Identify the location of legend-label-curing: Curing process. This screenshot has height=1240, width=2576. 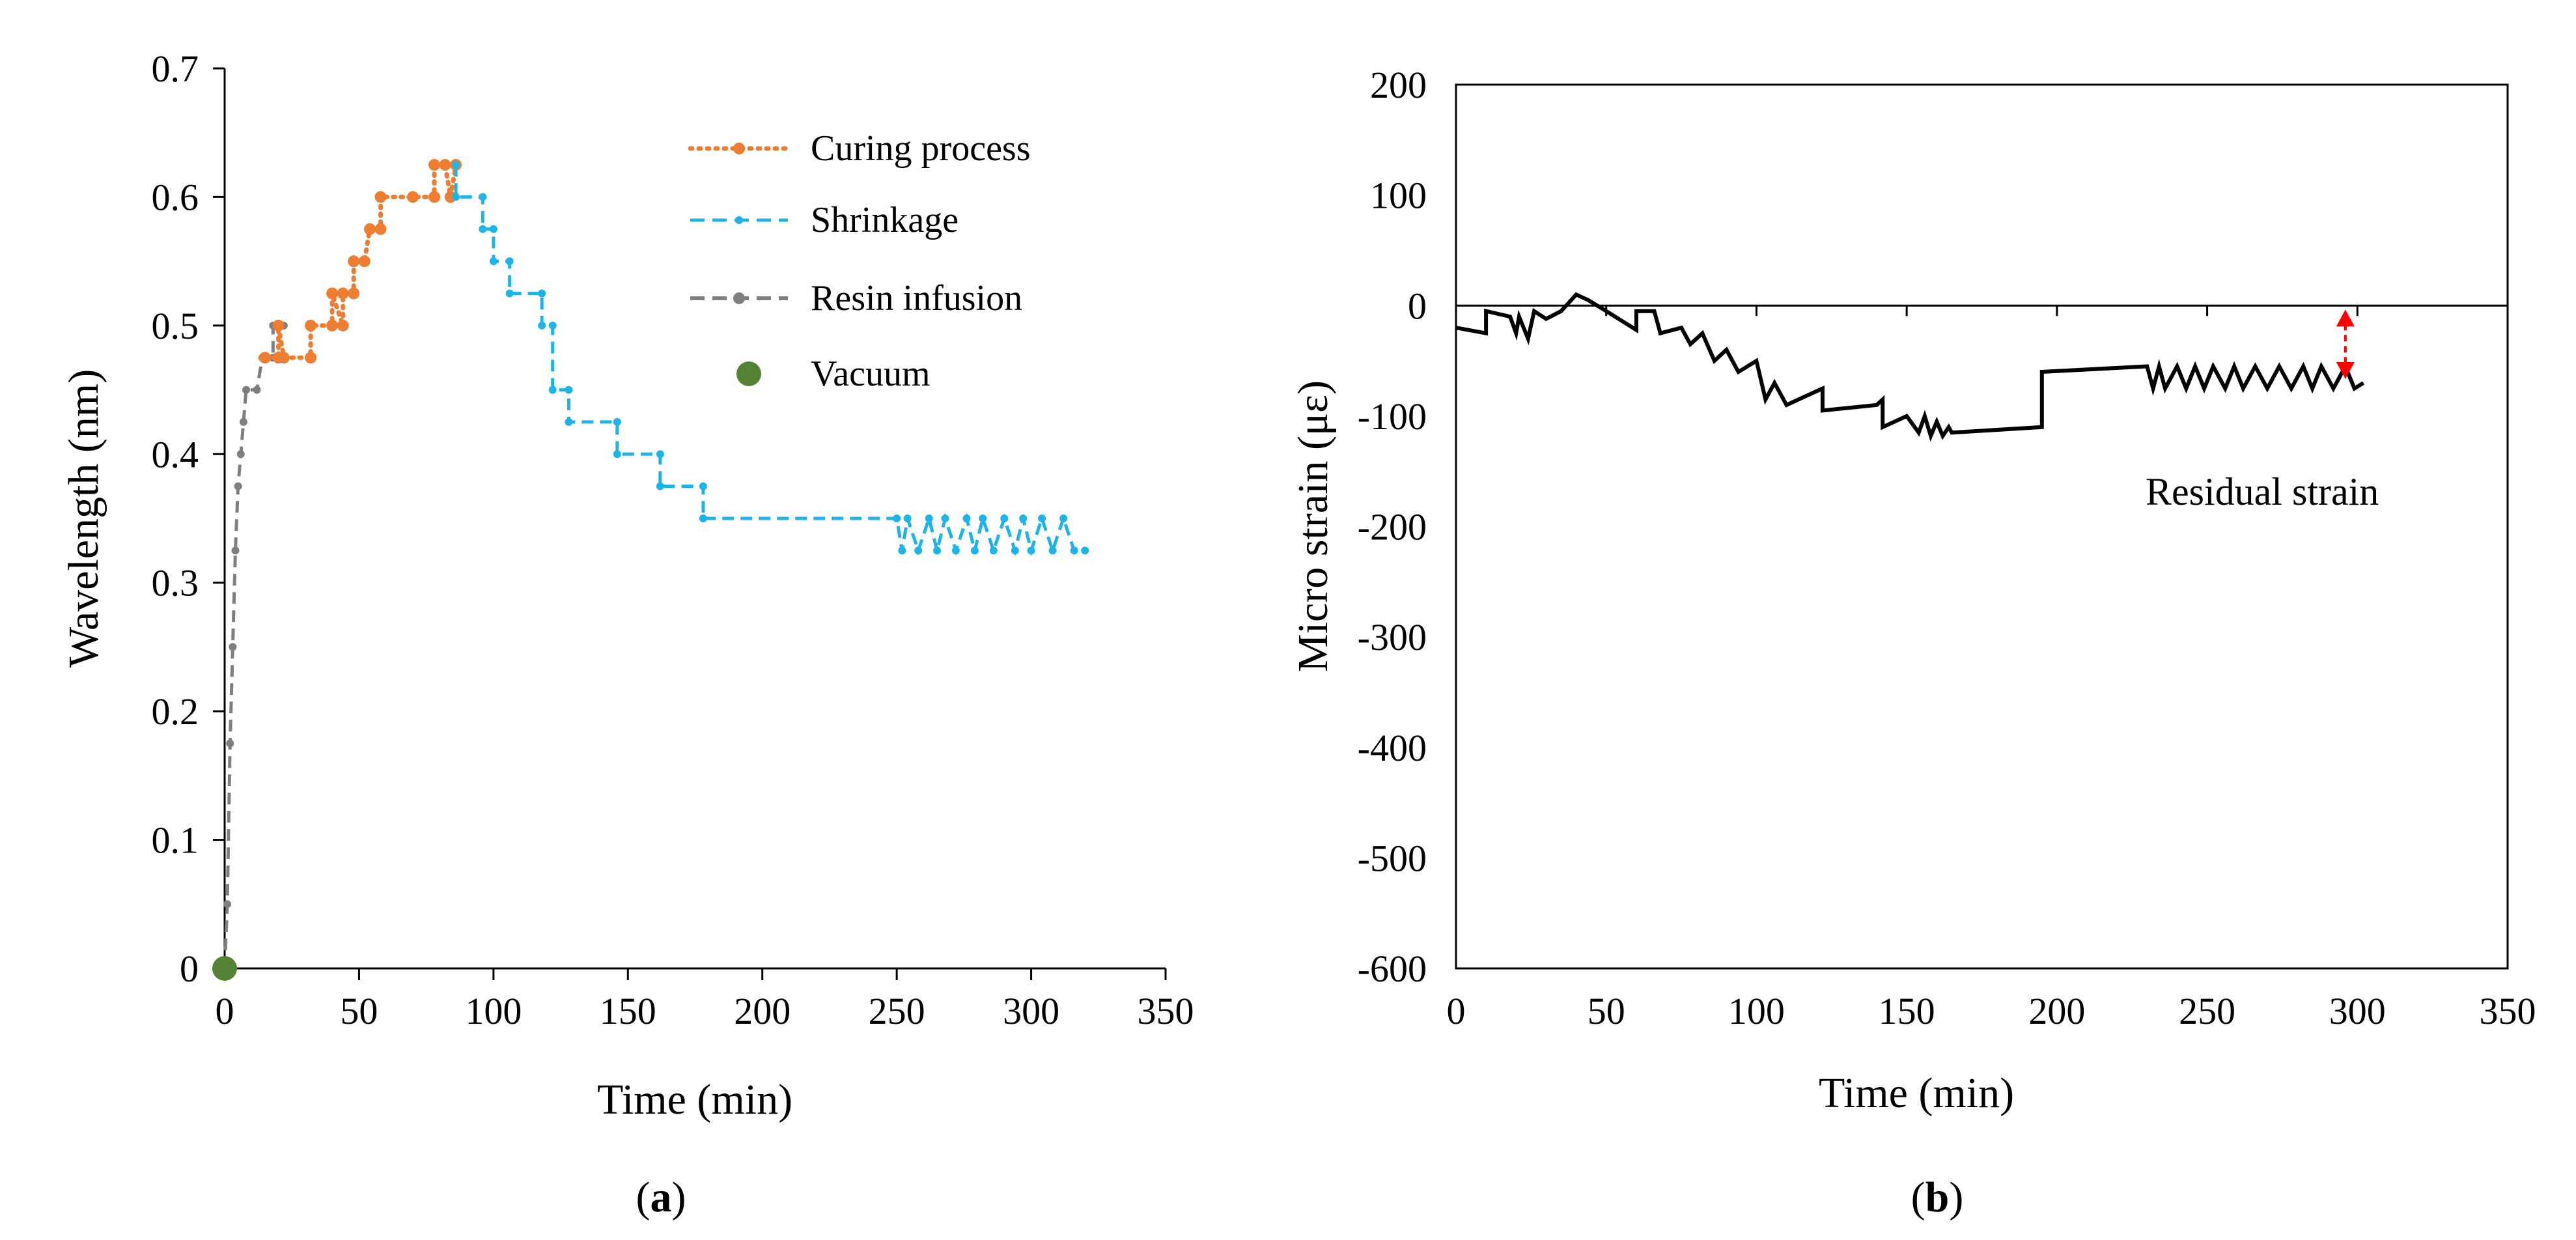
(921, 148).